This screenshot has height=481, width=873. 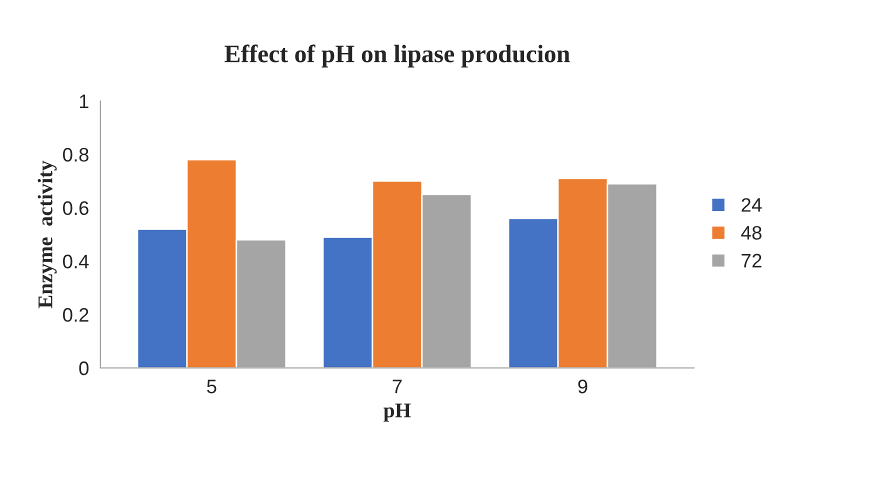 What do you see at coordinates (84, 101) in the screenshot?
I see `y-tick-label: 1` at bounding box center [84, 101].